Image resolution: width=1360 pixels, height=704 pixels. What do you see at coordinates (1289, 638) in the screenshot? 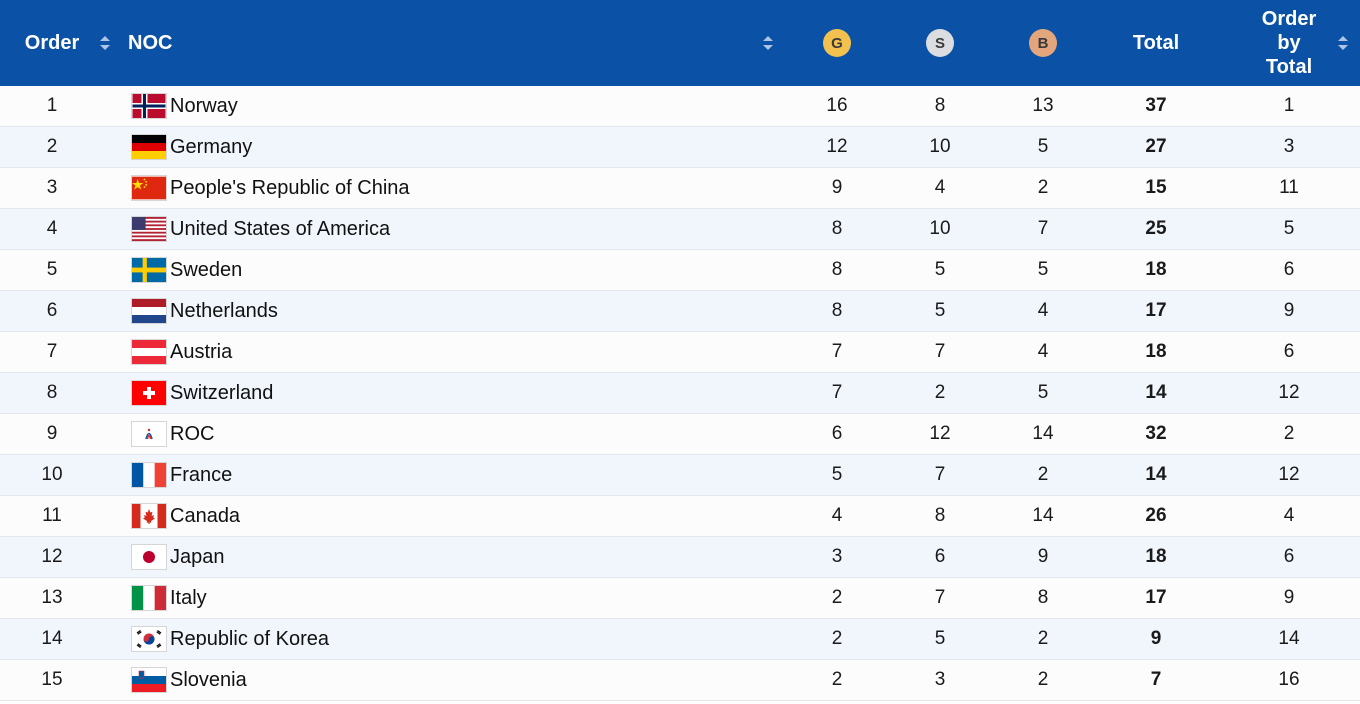
I see `order-by-total-cell: 14` at bounding box center [1289, 638].